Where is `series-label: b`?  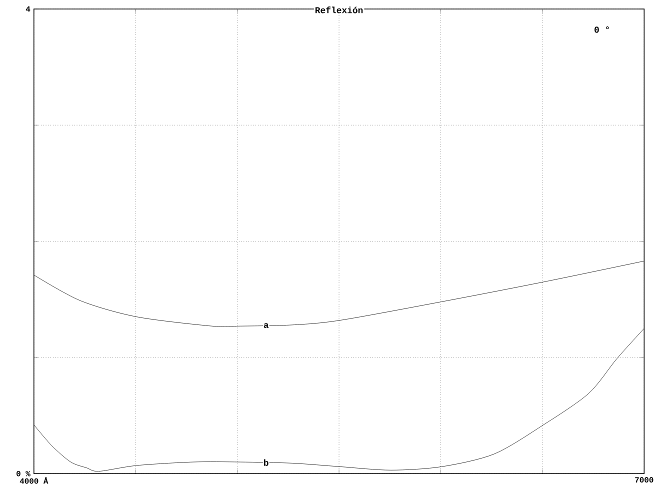
series-label: b is located at coordinates (266, 463).